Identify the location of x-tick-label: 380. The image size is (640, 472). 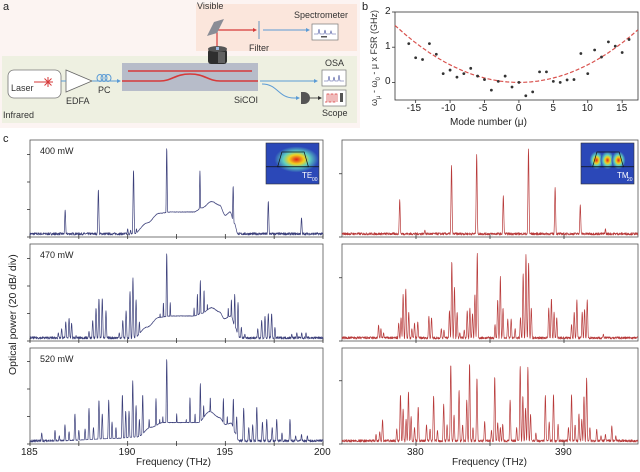
(415, 452).